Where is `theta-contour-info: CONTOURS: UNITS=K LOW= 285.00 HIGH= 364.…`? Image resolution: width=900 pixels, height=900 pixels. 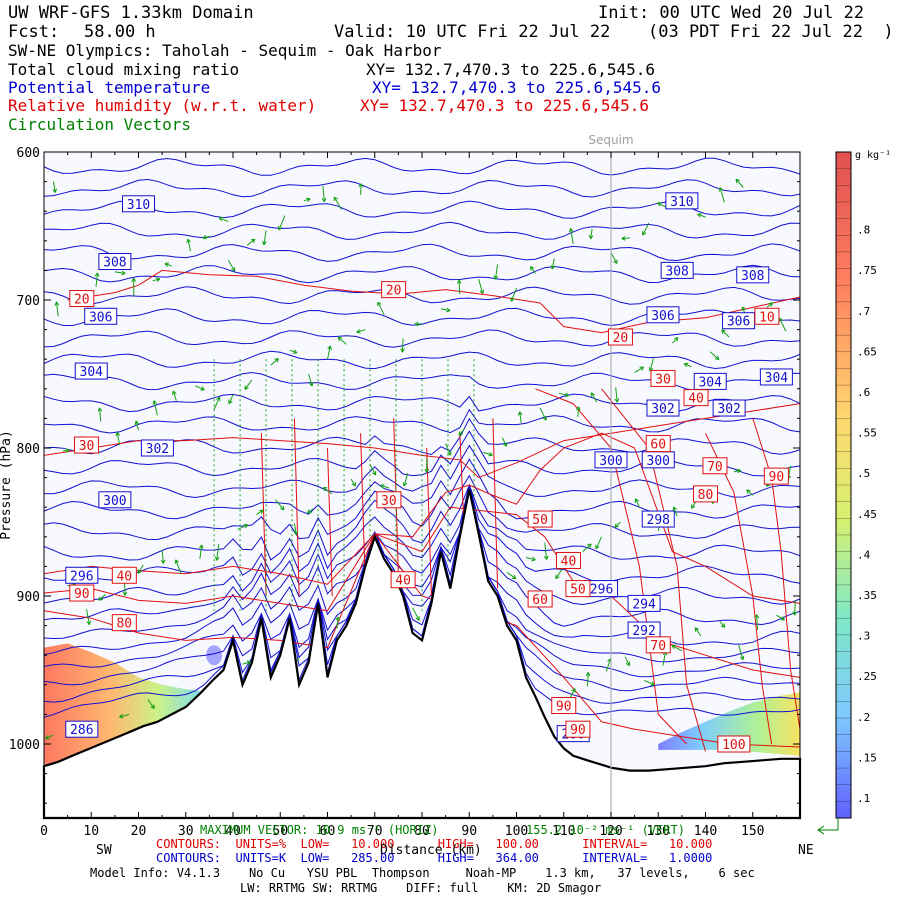
theta-contour-info: CONTOURS: UNITS=K LOW= 285.00 HIGH= 364.… is located at coordinates (434, 858).